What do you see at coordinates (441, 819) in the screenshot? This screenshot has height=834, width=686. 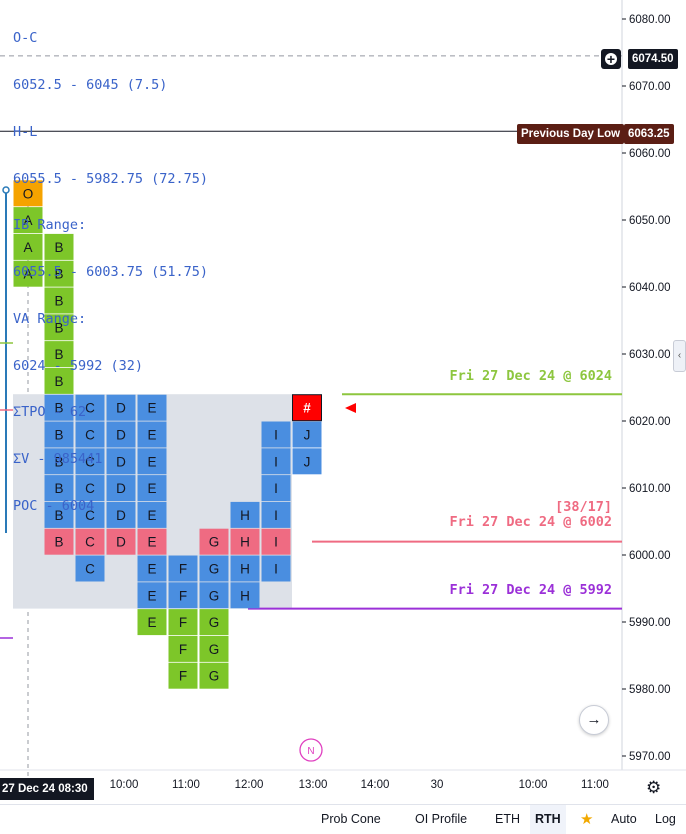 I see `oi-profile-button: OI Profile` at bounding box center [441, 819].